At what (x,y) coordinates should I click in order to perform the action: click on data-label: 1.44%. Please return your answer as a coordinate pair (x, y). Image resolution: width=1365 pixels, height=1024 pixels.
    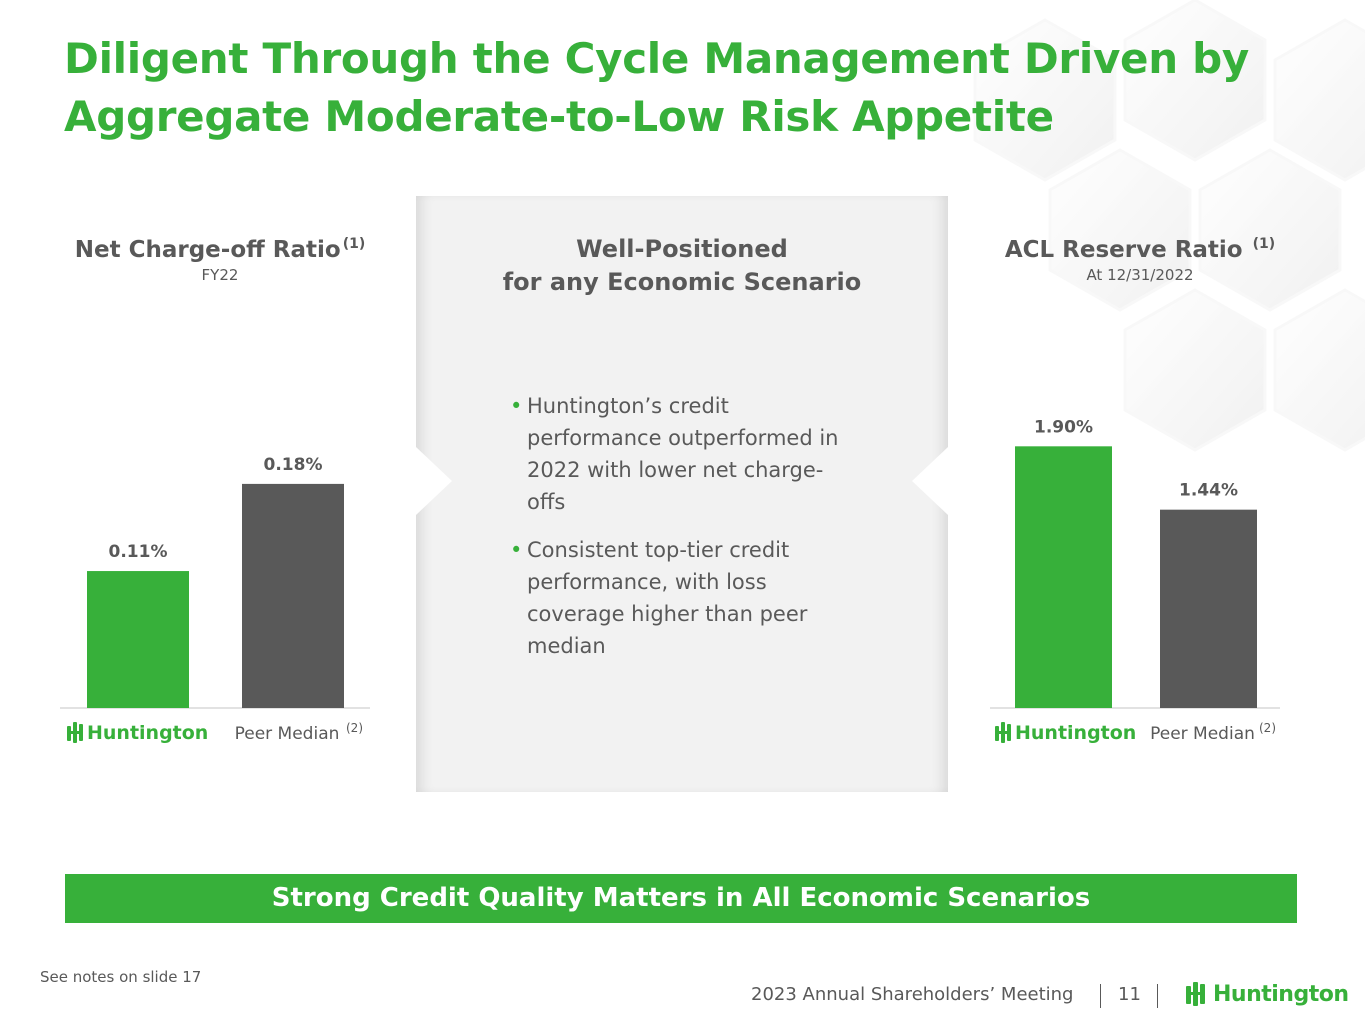
    Looking at the image, I should click on (1208, 491).